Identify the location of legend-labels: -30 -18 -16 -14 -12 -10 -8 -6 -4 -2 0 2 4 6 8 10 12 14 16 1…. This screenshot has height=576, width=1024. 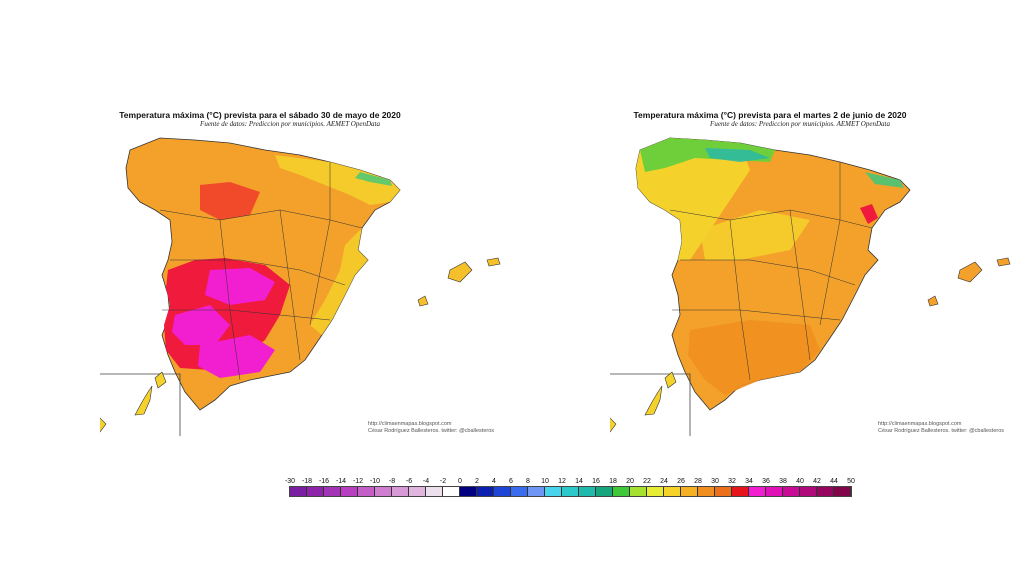
(572, 482).